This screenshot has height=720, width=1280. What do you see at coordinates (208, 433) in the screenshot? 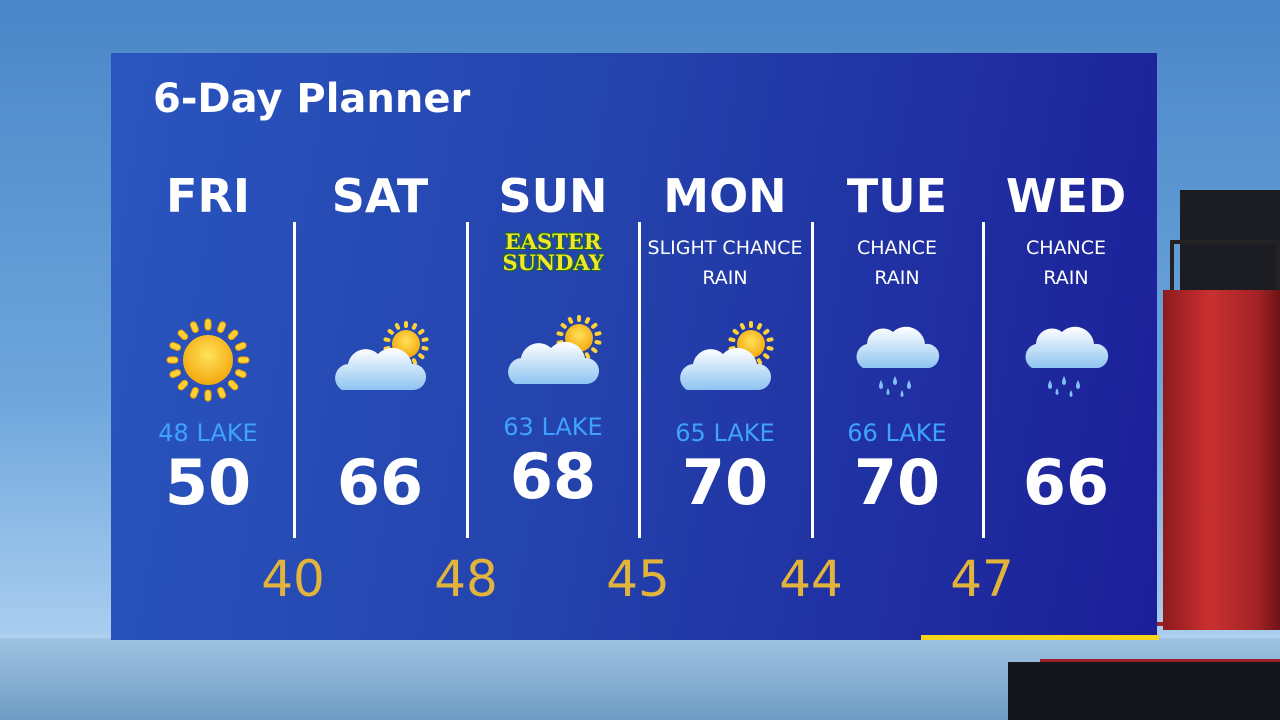
I see `lake-temp: 48 LAKE` at bounding box center [208, 433].